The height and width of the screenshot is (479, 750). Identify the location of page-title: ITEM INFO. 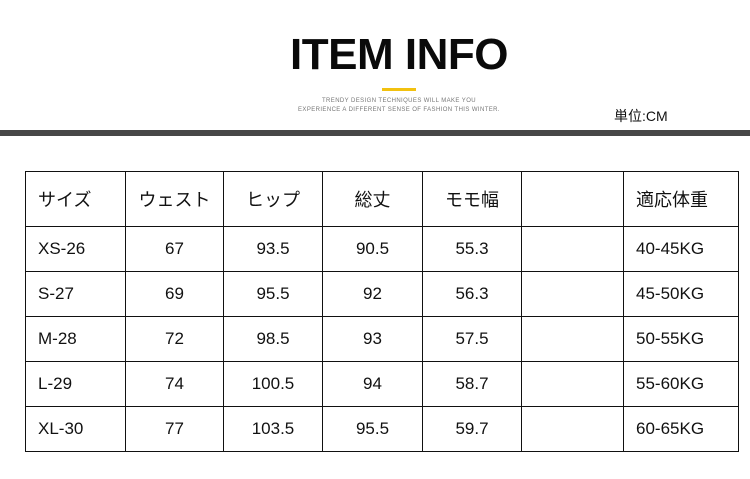
(399, 54).